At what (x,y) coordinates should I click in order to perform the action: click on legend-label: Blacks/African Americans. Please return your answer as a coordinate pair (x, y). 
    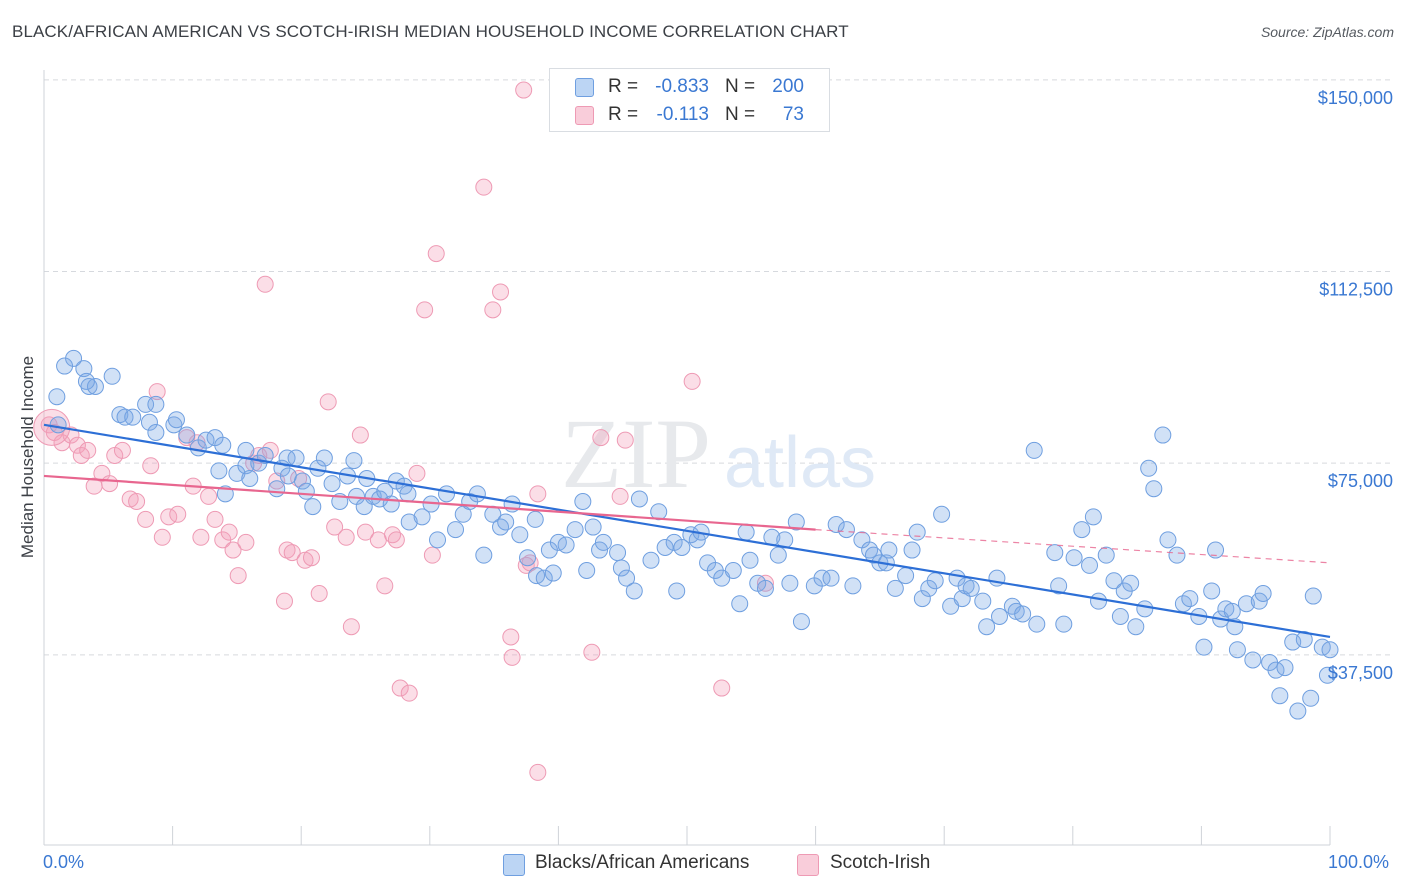
    Looking at the image, I should click on (642, 862).